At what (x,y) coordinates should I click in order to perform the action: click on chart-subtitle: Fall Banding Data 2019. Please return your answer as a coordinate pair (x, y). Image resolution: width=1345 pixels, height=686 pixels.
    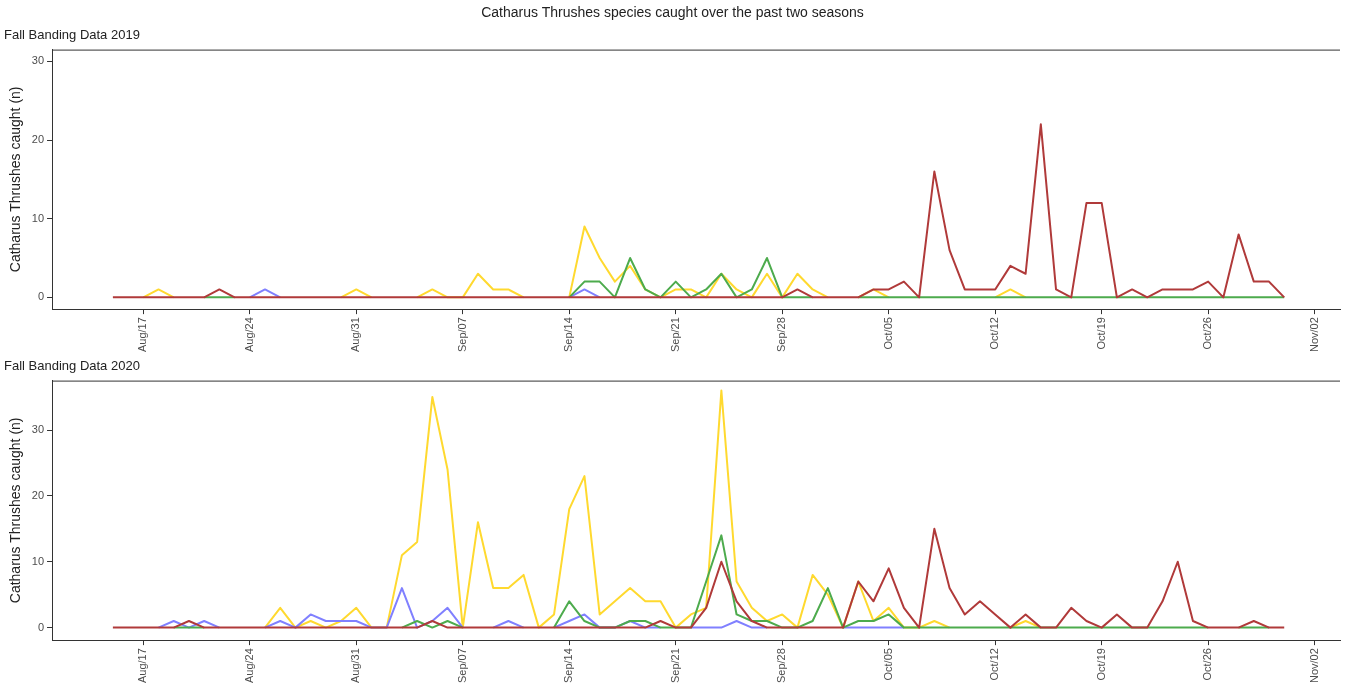
    Looking at the image, I should click on (72, 35).